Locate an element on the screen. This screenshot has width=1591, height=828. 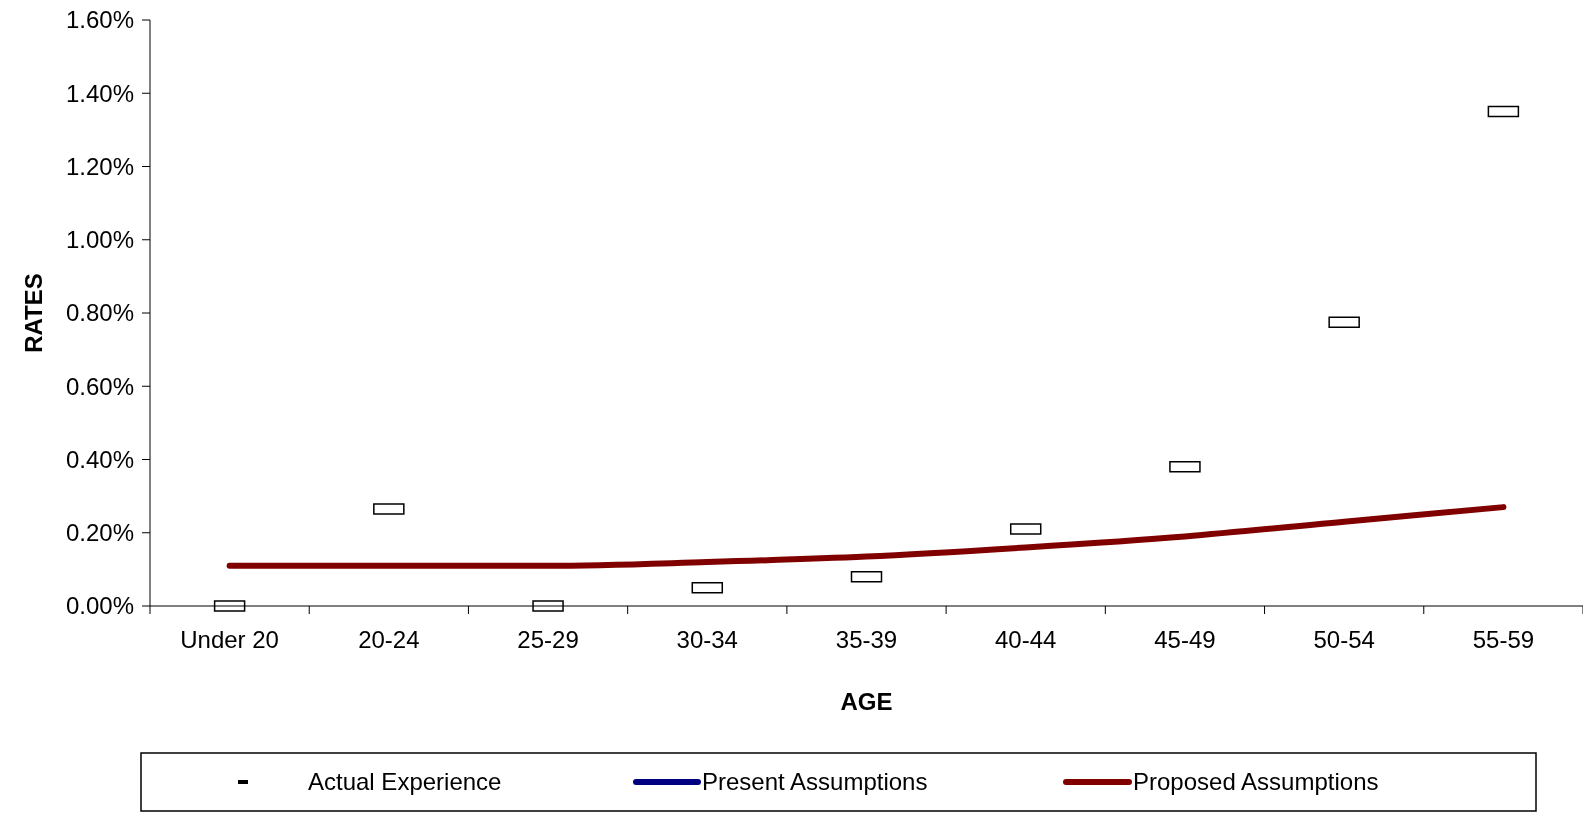
y-tick-label: 1.40% is located at coordinates (99, 93).